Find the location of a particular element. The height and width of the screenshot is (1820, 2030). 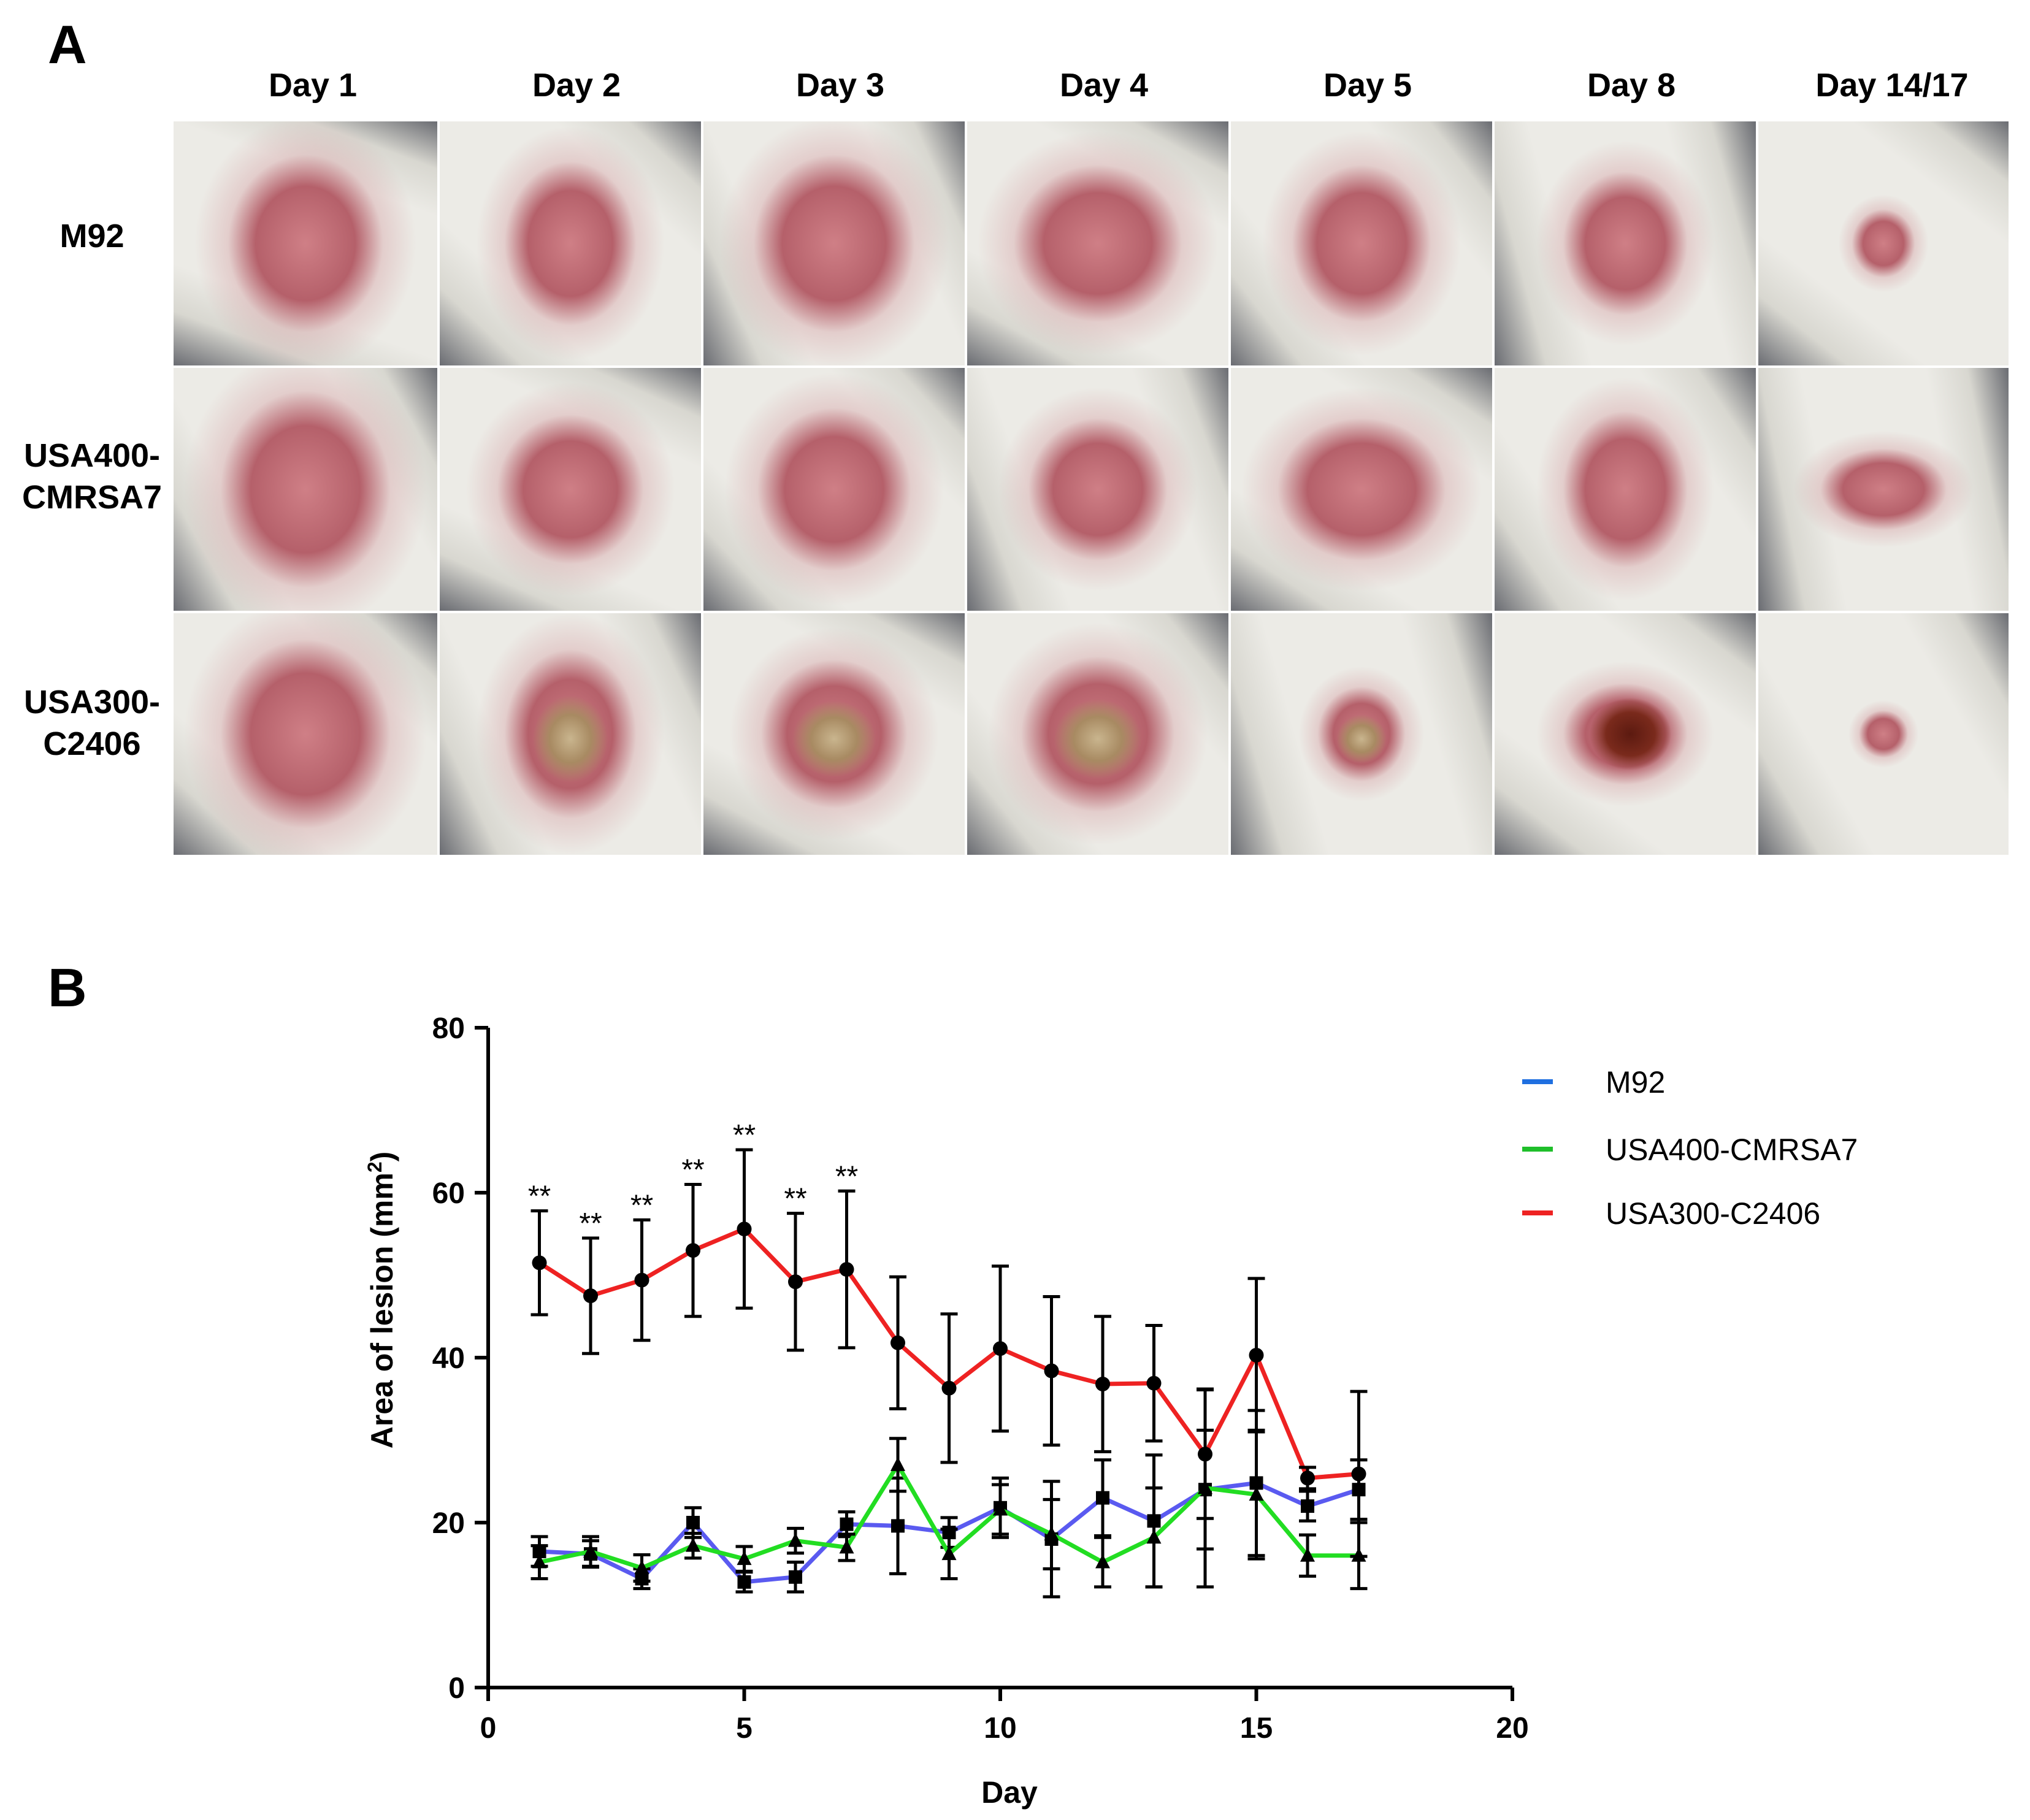

y-axis-label: Area of lesion (mm2) is located at coordinates (381, 1300).